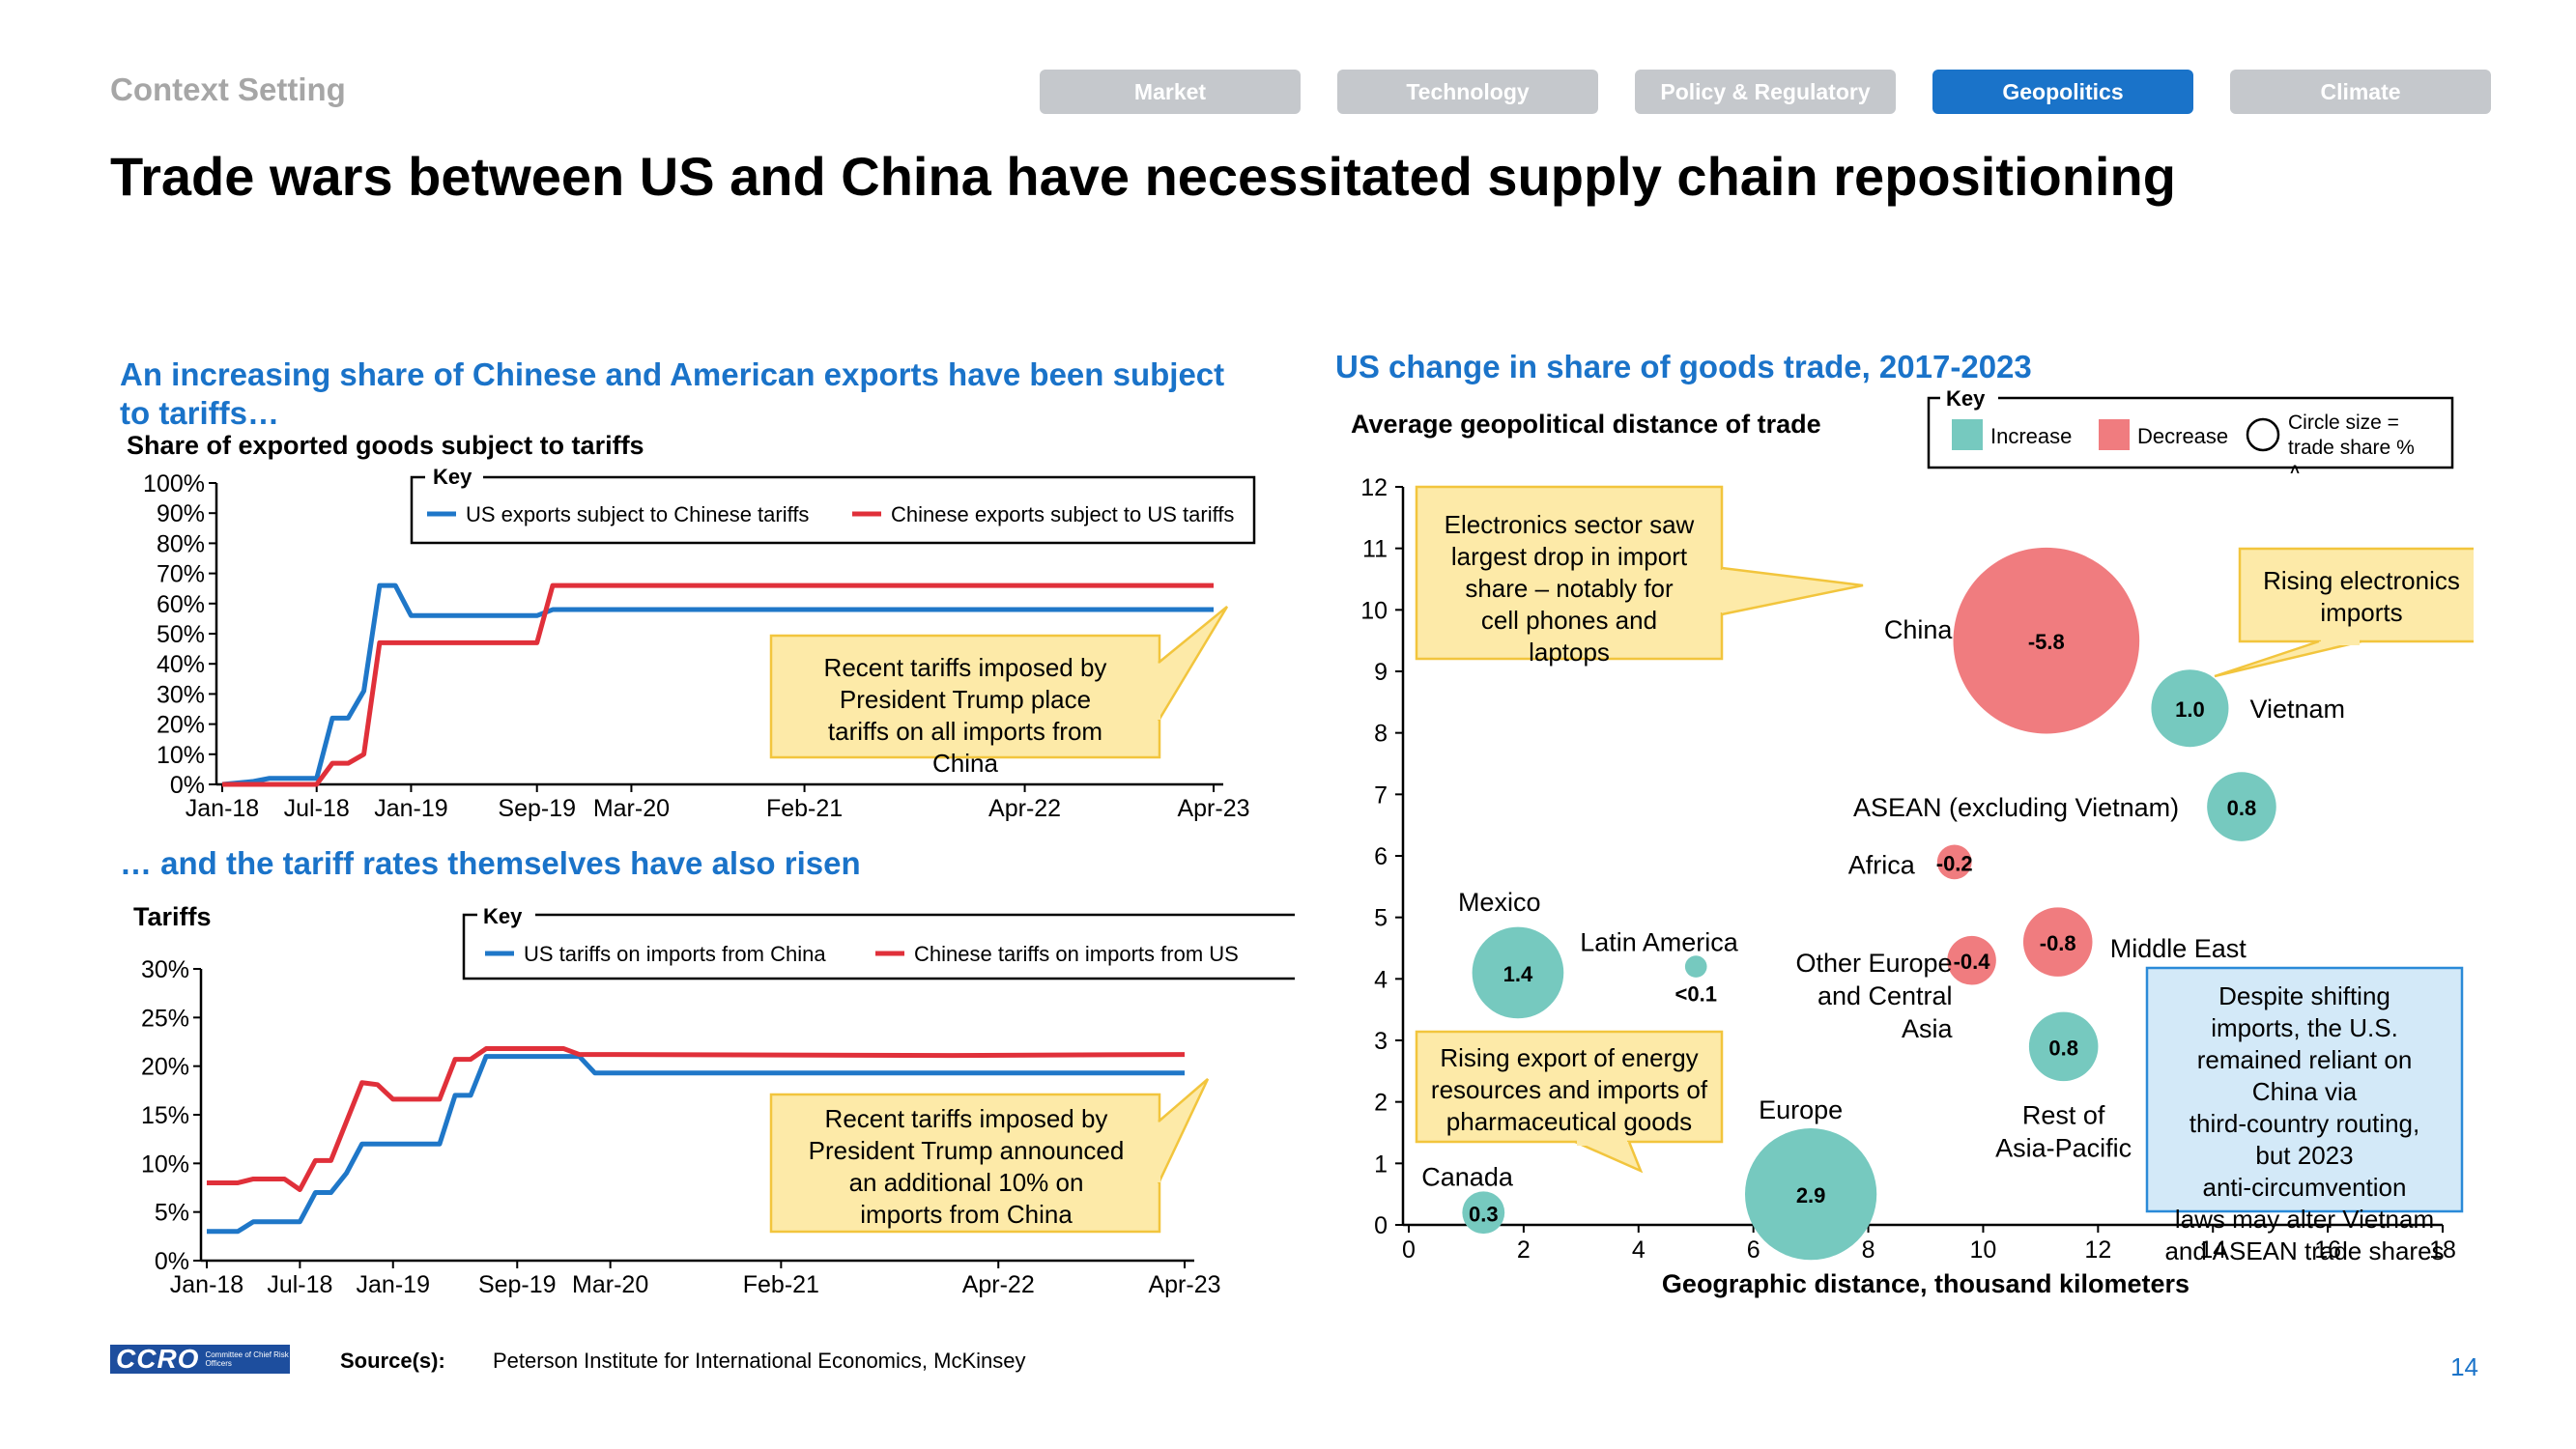  Describe the element at coordinates (394, 1284) in the screenshot. I see `x-tick-label: Jan-19` at that location.